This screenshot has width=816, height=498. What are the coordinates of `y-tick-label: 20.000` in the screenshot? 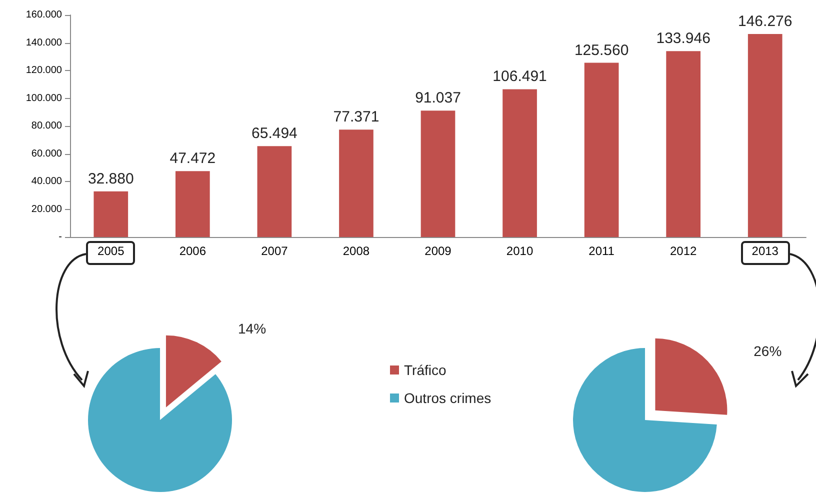 It's located at (46, 209).